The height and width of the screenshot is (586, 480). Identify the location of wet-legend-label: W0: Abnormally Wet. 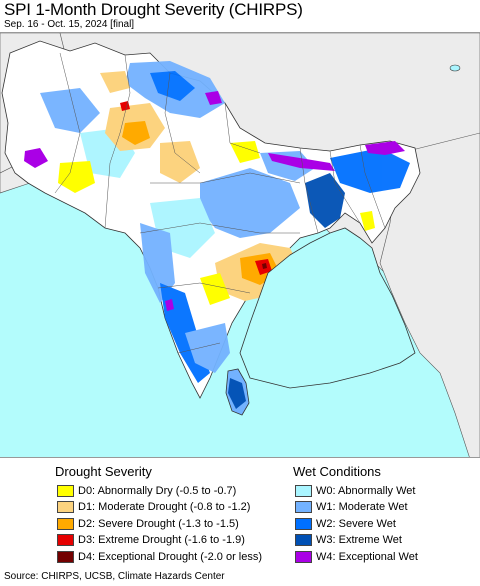
(366, 490).